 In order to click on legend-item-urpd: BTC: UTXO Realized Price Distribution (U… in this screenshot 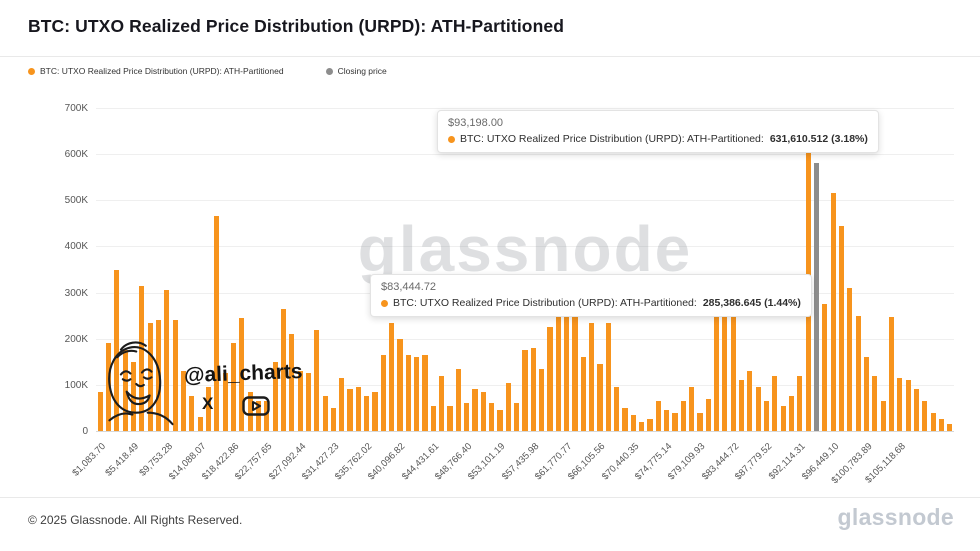, I will do `click(156, 71)`.